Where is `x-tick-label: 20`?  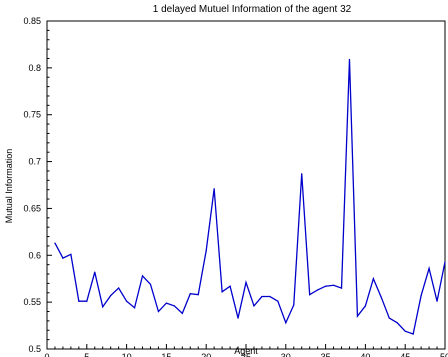
x-tick-label: 20 is located at coordinates (206, 354).